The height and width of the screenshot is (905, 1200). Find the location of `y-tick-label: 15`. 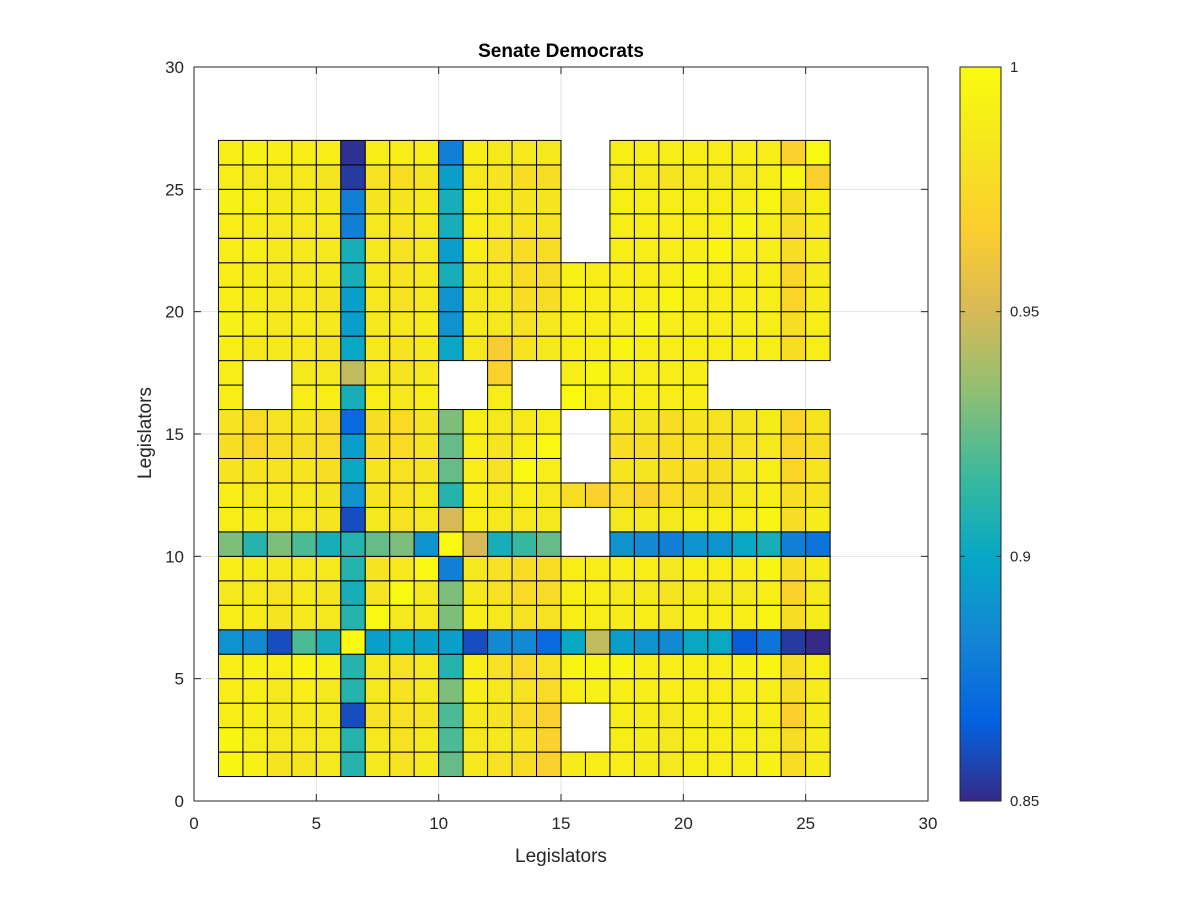

y-tick-label: 15 is located at coordinates (174, 434).